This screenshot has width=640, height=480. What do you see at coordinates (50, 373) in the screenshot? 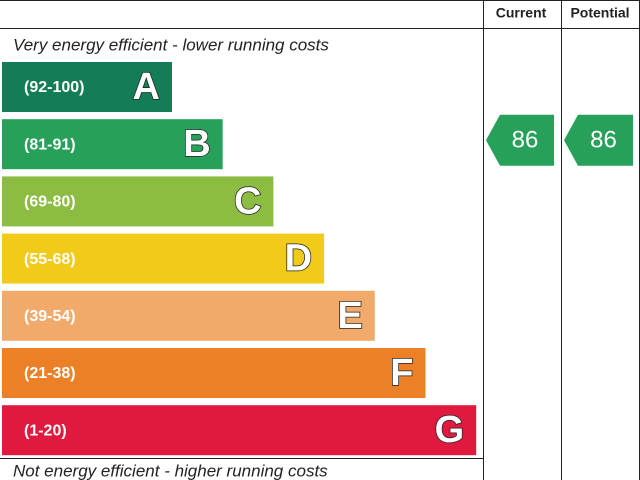
I see `band-range: (21-38)` at bounding box center [50, 373].